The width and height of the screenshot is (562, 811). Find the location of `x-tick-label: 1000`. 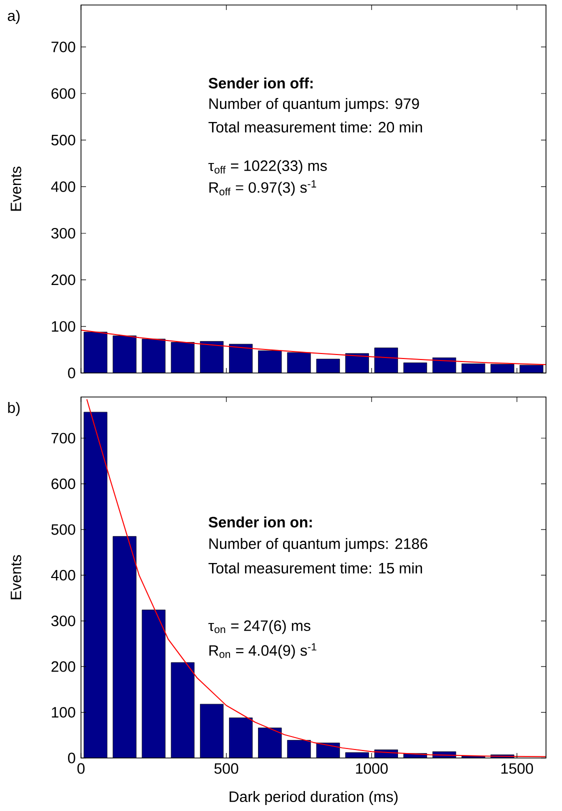

x-tick-label: 1000 is located at coordinates (372, 768).